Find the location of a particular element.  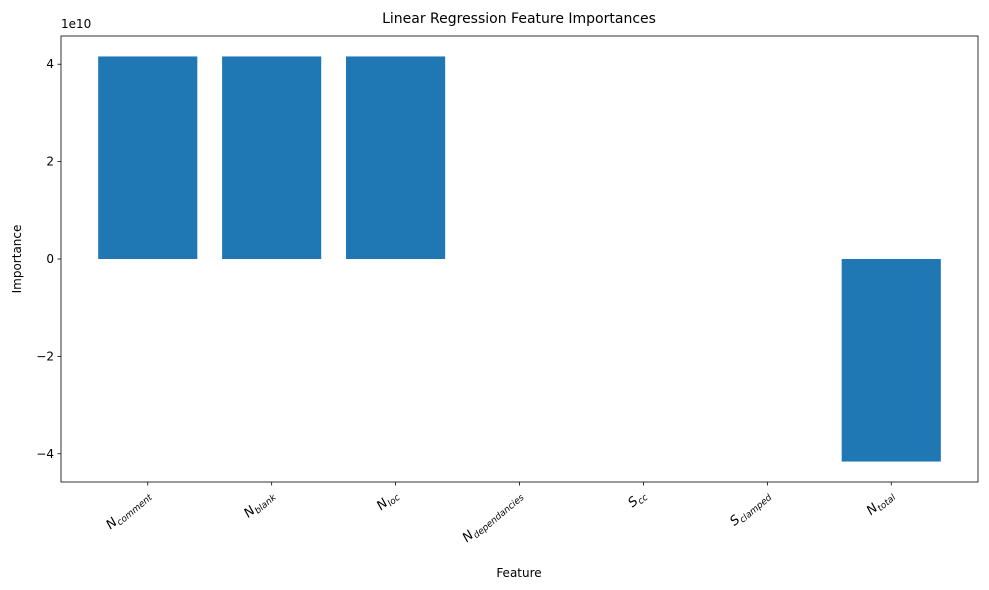

x-tick-label-blank: Nblank is located at coordinates (260, 505).